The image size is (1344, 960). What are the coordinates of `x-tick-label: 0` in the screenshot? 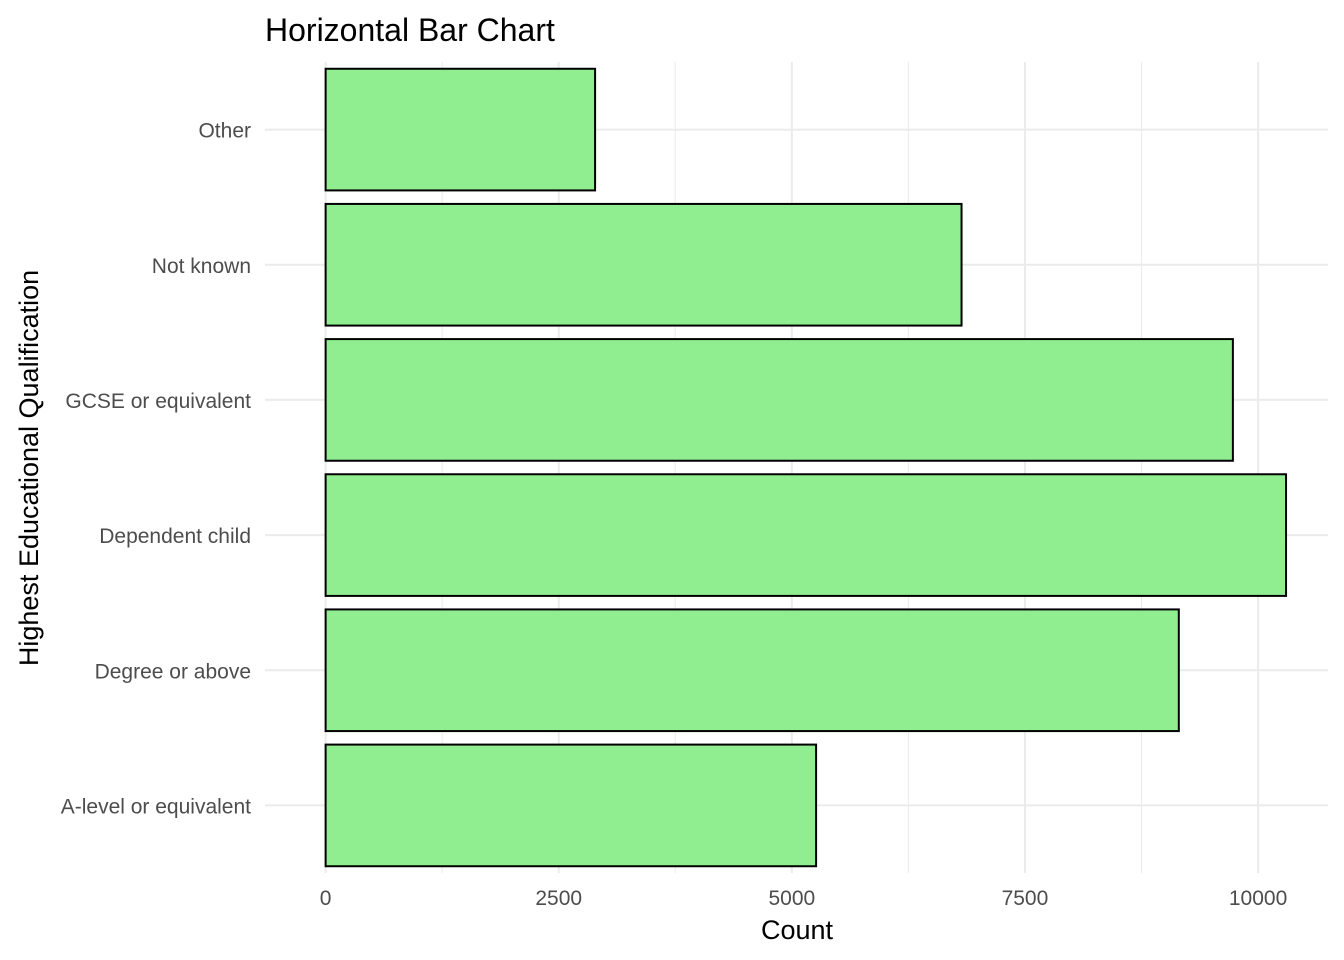 It's located at (326, 898).